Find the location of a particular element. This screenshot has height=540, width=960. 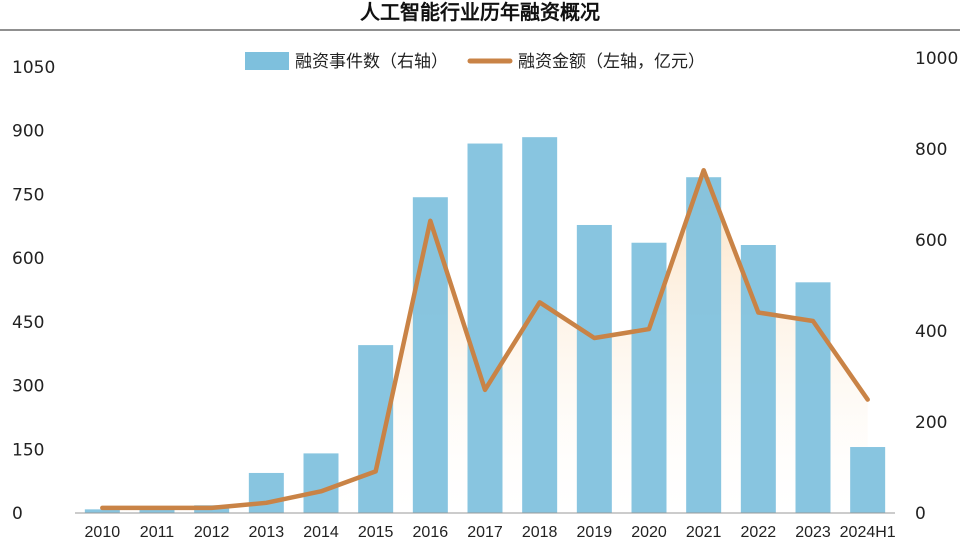

legend: 融资事件数（右轴） 融资金额（左轴，亿元） is located at coordinates (475, 62).